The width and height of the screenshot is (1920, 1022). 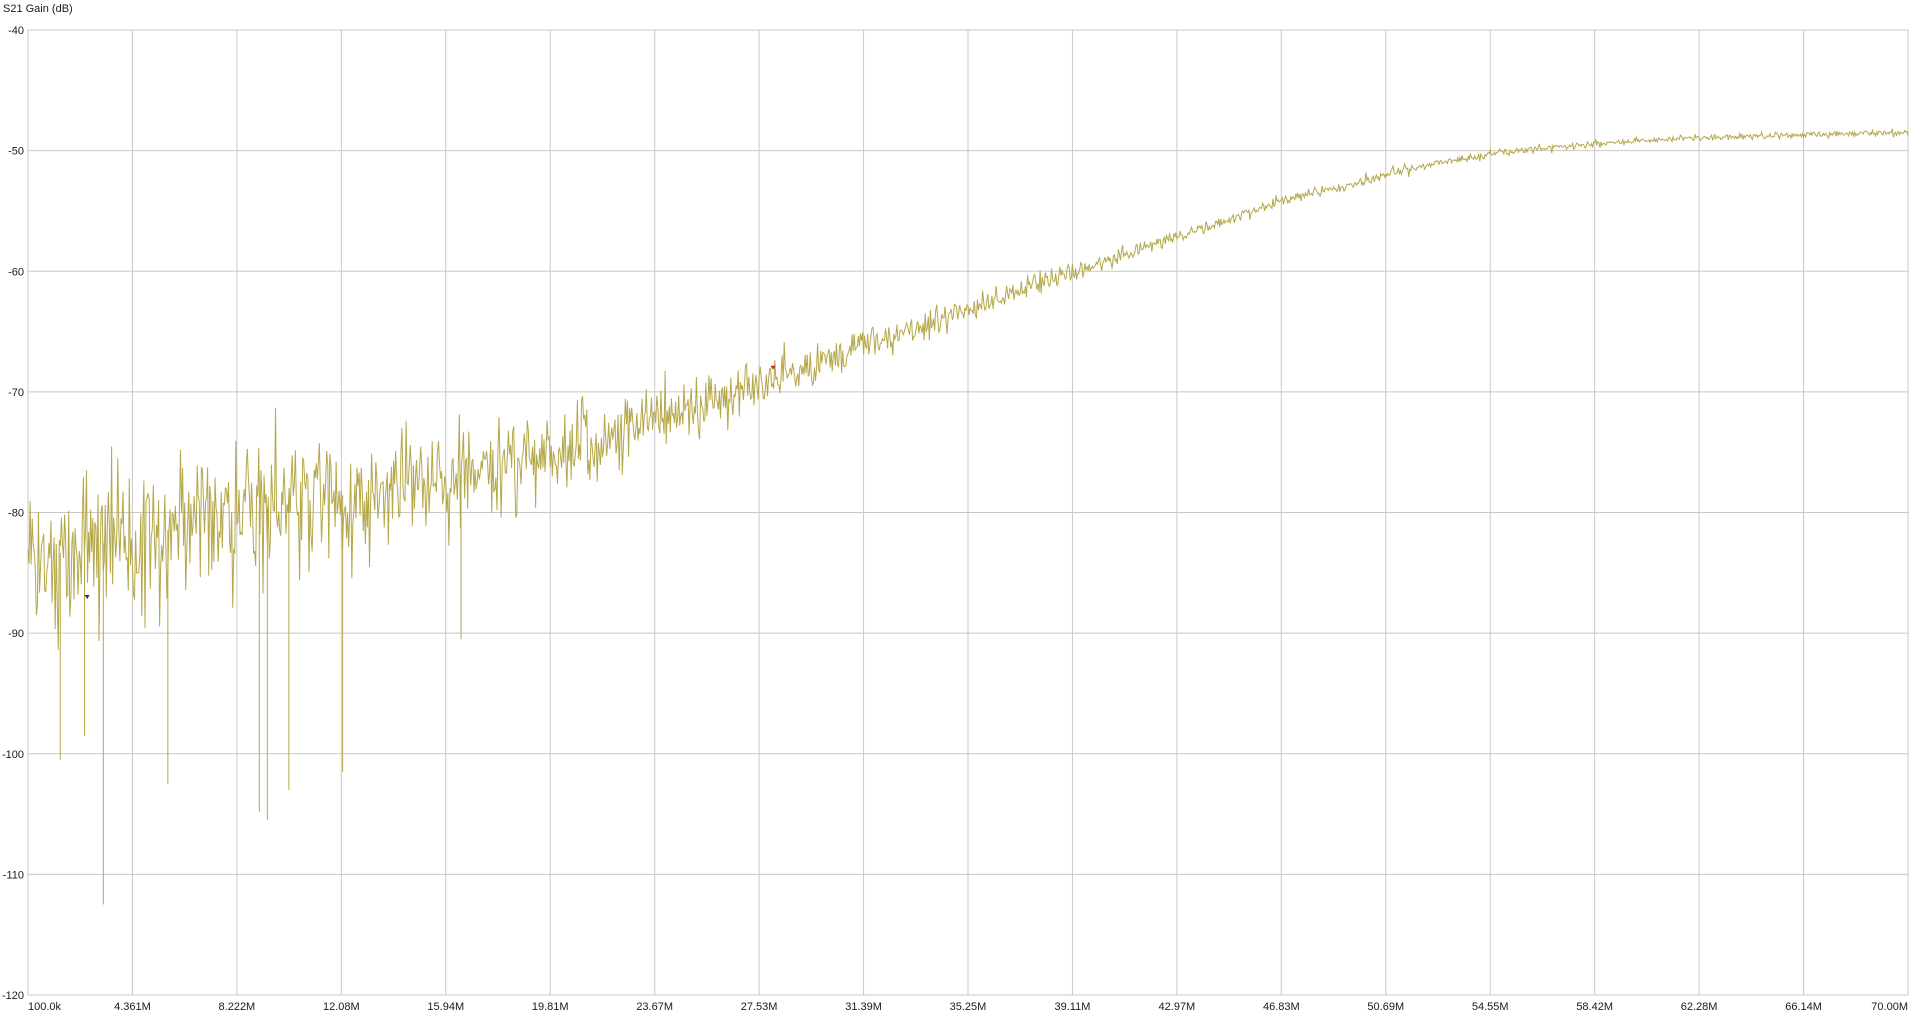 I want to click on y-tick-label: -70, so click(x=16, y=393).